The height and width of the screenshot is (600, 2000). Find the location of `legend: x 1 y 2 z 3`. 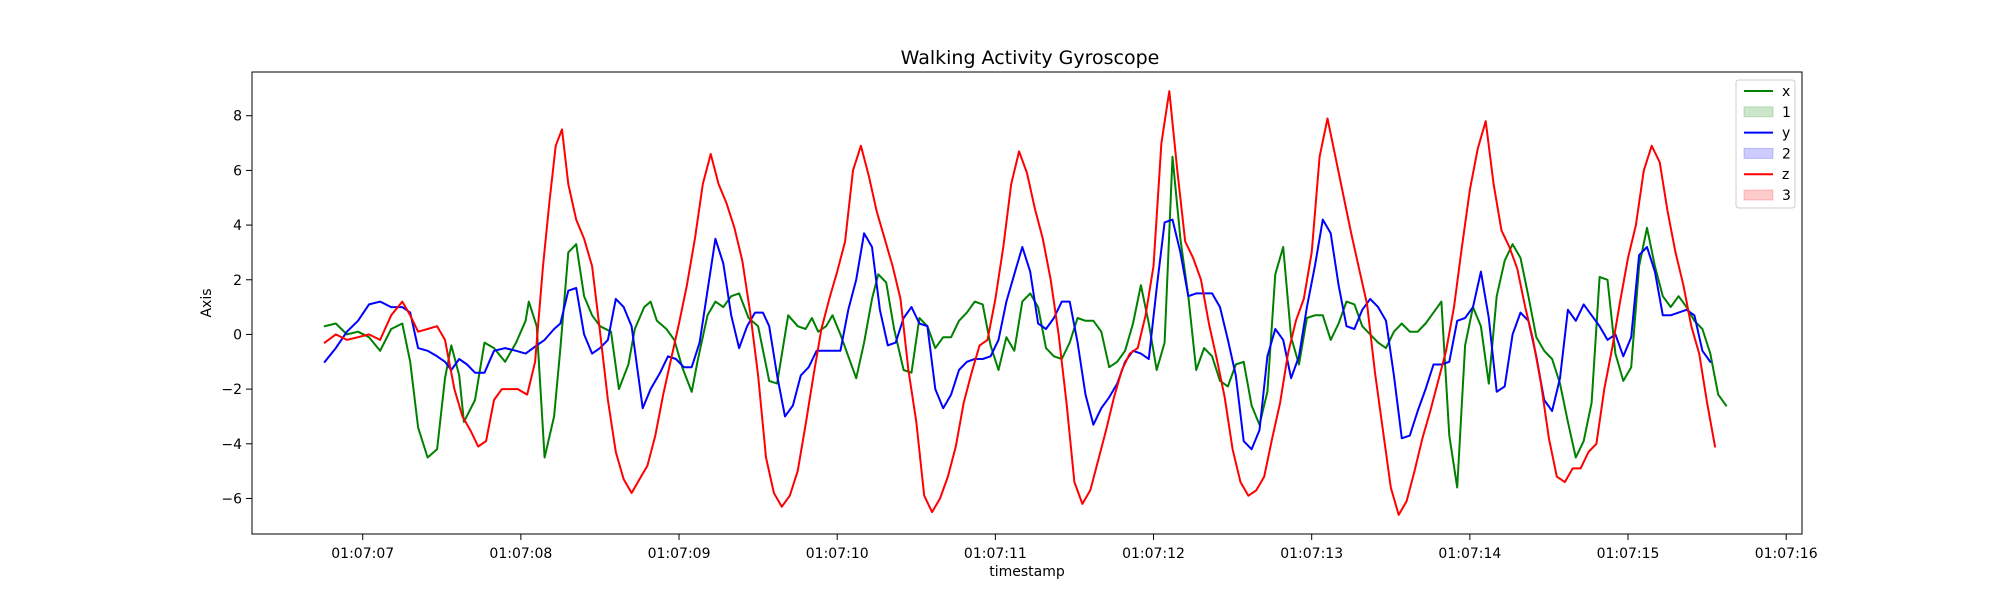

legend: x 1 y 2 z 3 is located at coordinates (1765, 144).